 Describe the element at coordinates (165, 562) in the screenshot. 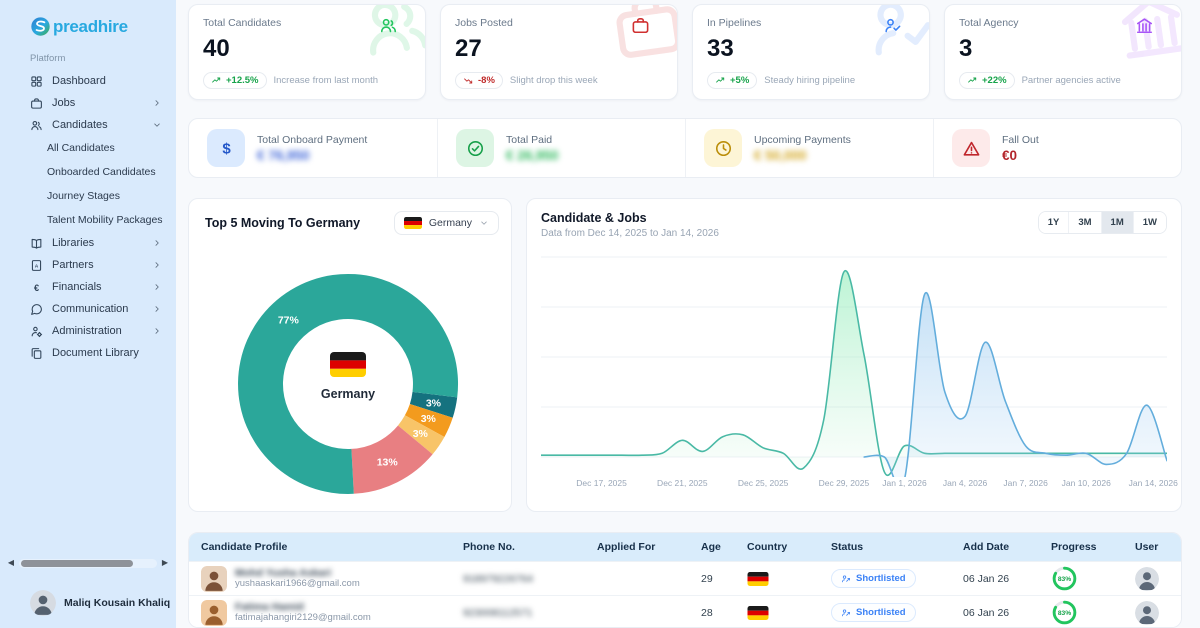

I see `scroll-right-arrow-icon: ▶` at that location.